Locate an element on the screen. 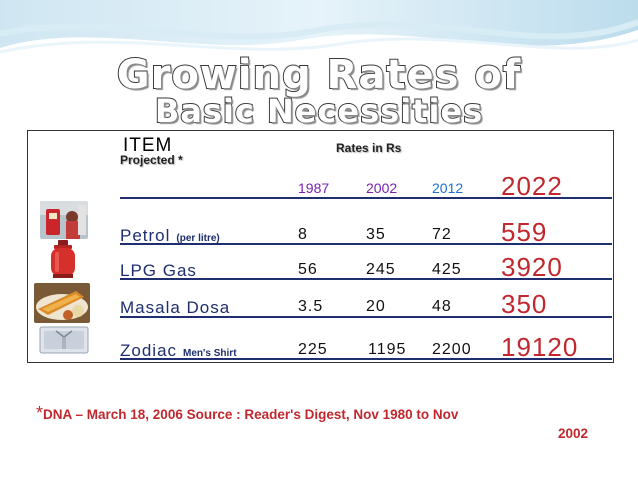  zodiac-2002: 1195 is located at coordinates (387, 349).